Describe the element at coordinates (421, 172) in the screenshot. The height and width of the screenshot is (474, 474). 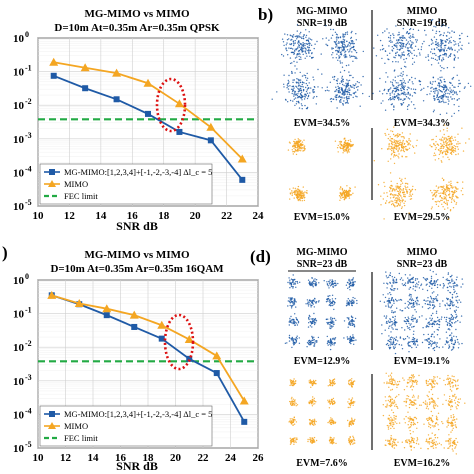
I see `panel-b-mimo-qpsk-orange` at that location.